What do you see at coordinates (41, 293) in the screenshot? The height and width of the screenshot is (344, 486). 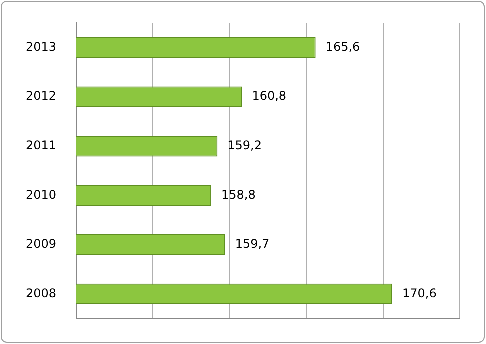 I see `y-tick-label: 2008` at bounding box center [41, 293].